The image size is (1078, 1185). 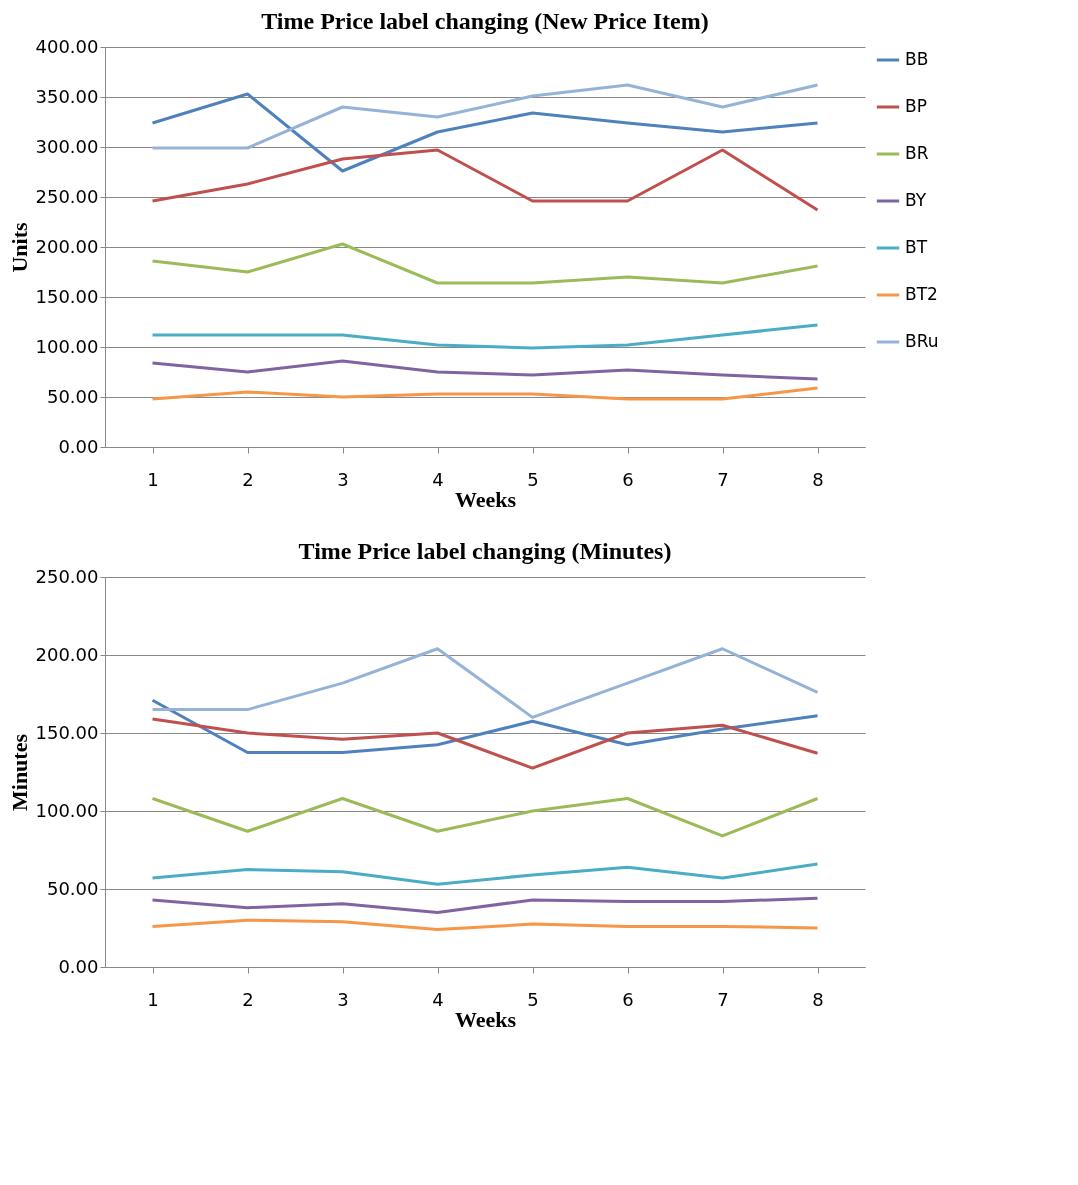 I want to click on y-tick-label: 400.00, so click(x=67, y=46).